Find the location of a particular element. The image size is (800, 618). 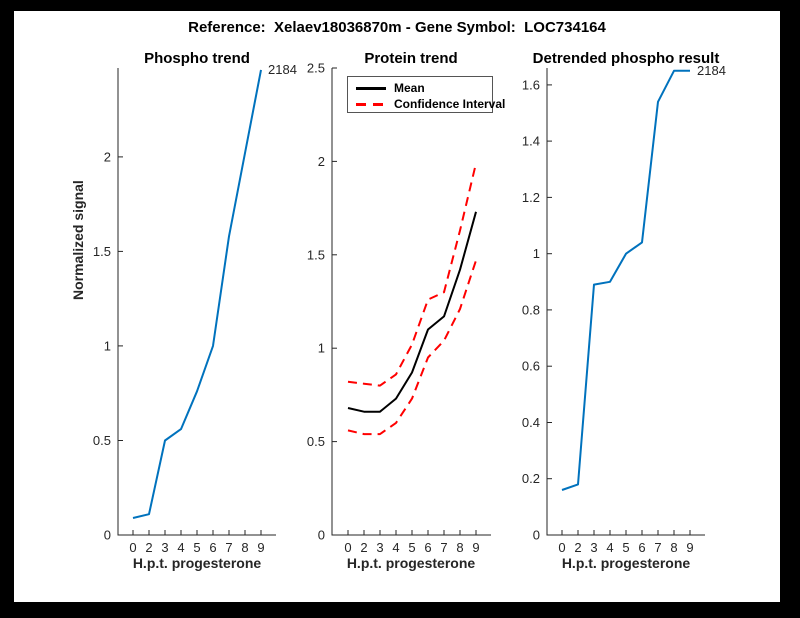

x-axis-label-detrended: H.p.t. progesterone is located at coordinates (626, 563).